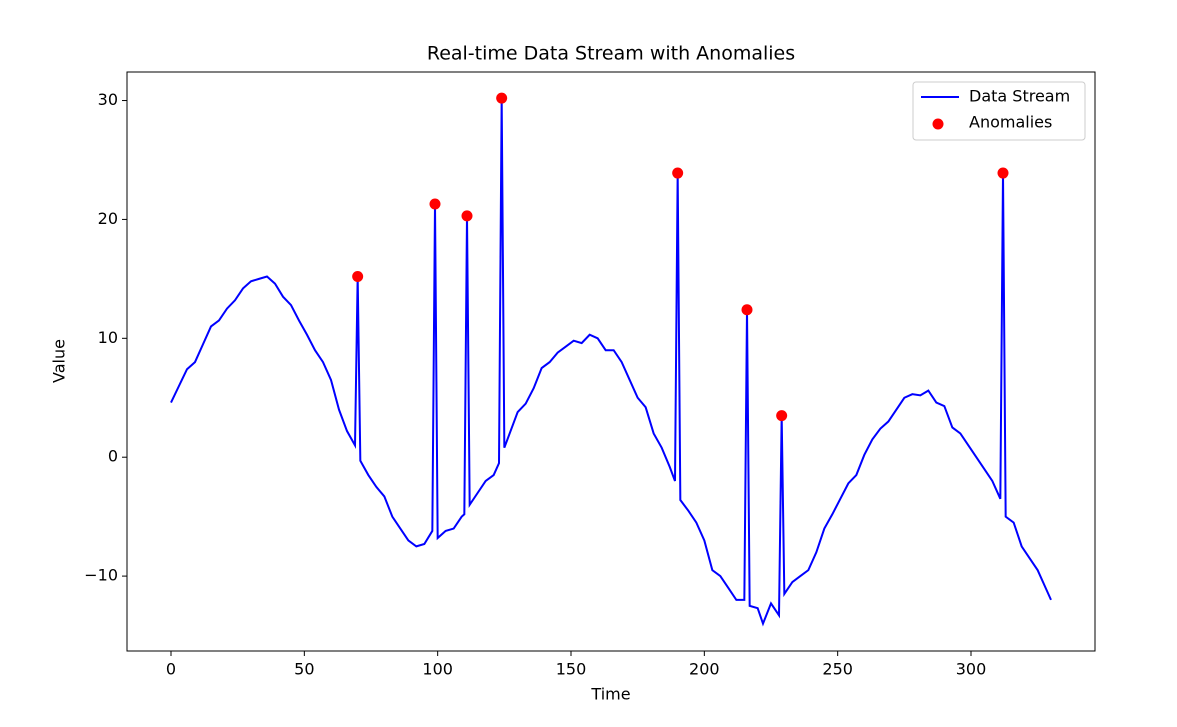 The image size is (1177, 727). What do you see at coordinates (610, 694) in the screenshot?
I see `x-axis-label: Time` at bounding box center [610, 694].